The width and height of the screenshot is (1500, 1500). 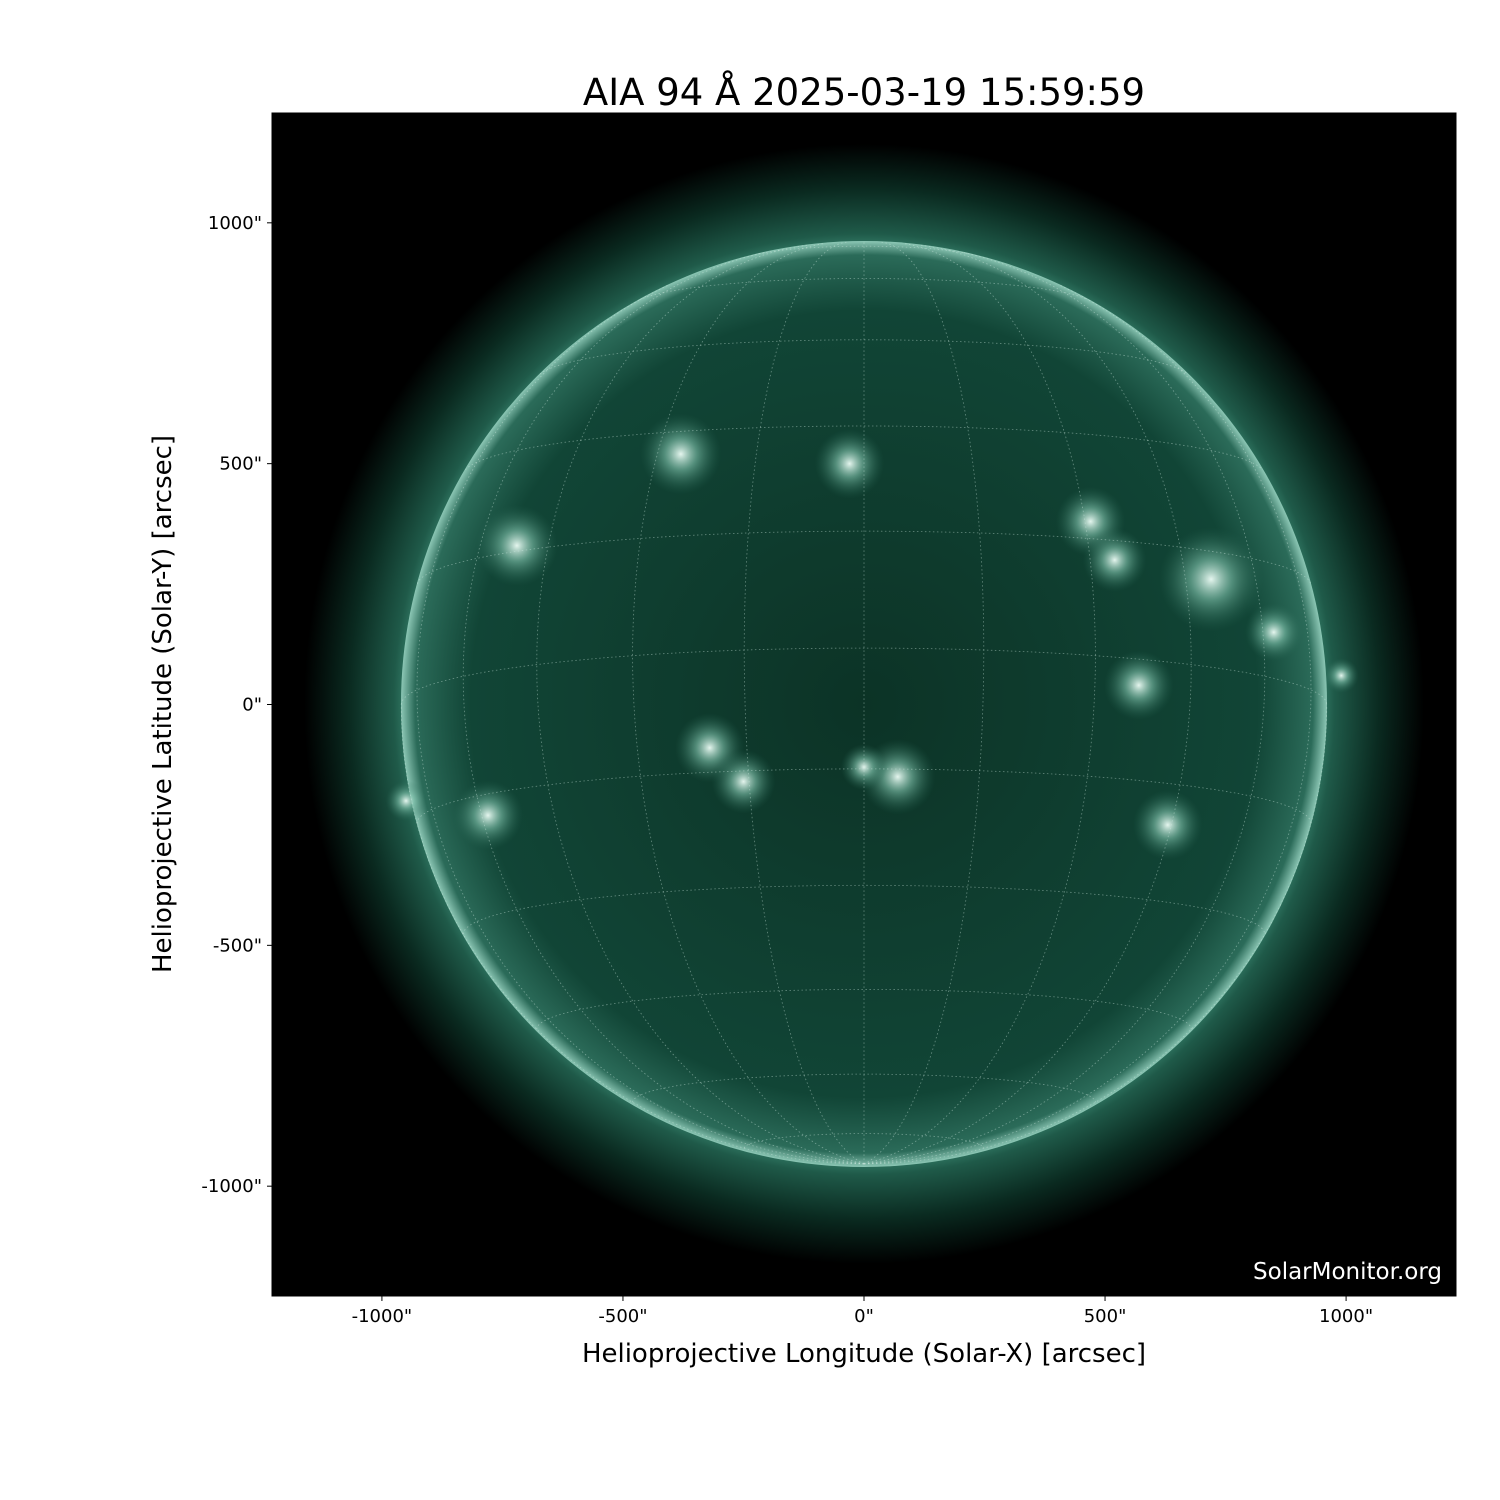 What do you see at coordinates (1347, 1272) in the screenshot?
I see `watermark: SolarMonitor.org` at bounding box center [1347, 1272].